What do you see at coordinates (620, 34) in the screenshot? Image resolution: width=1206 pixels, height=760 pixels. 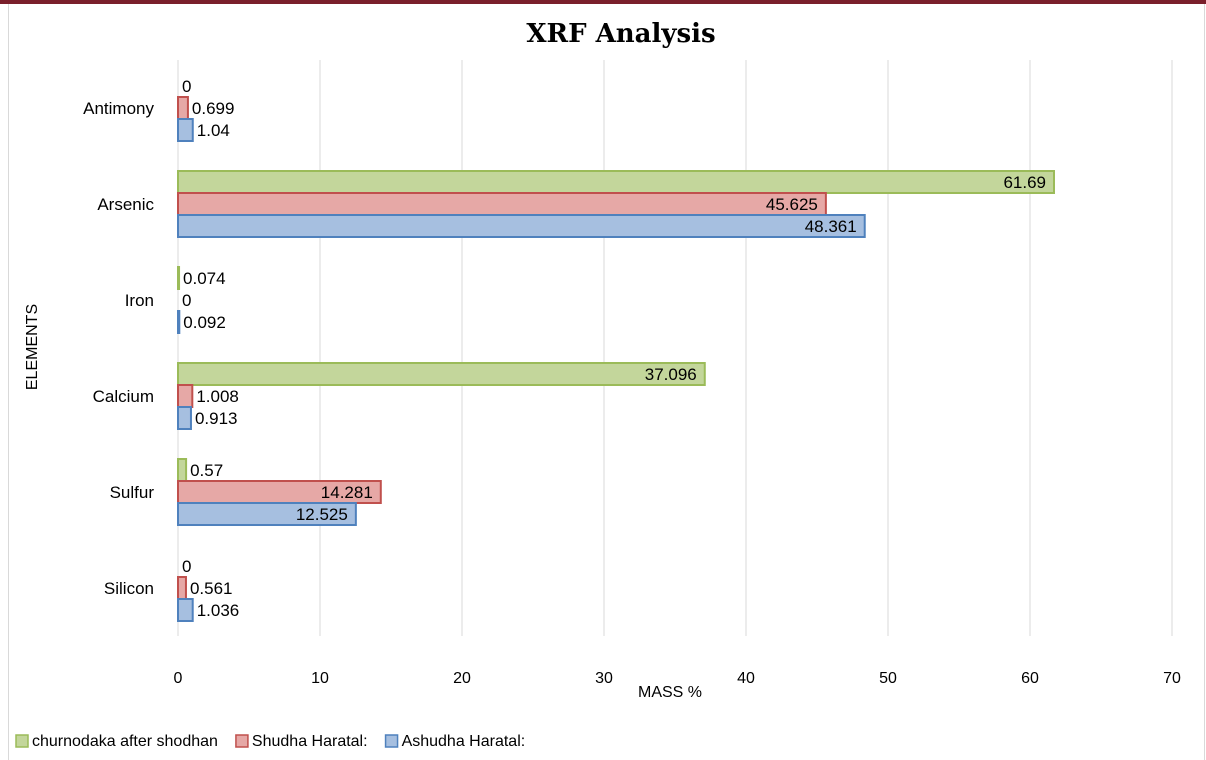 I see `chart-title: XRF Analysis` at bounding box center [620, 34].